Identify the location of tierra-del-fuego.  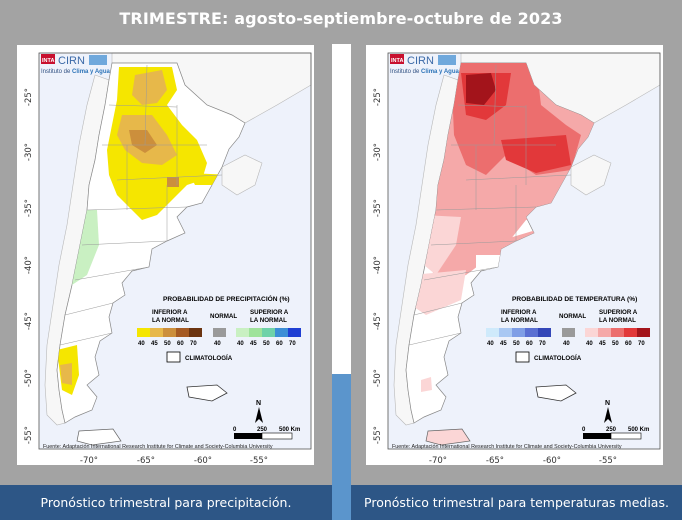
(99, 437).